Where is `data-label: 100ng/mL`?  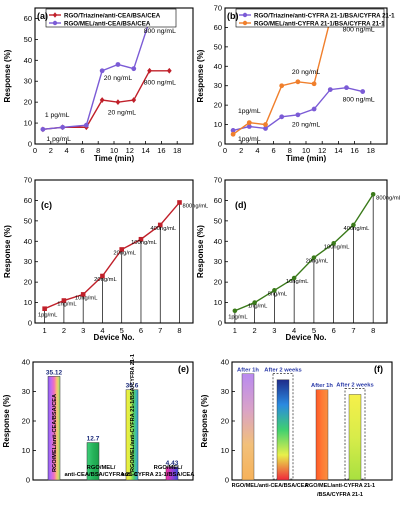 data-label: 100ng/mL is located at coordinates (337, 247).